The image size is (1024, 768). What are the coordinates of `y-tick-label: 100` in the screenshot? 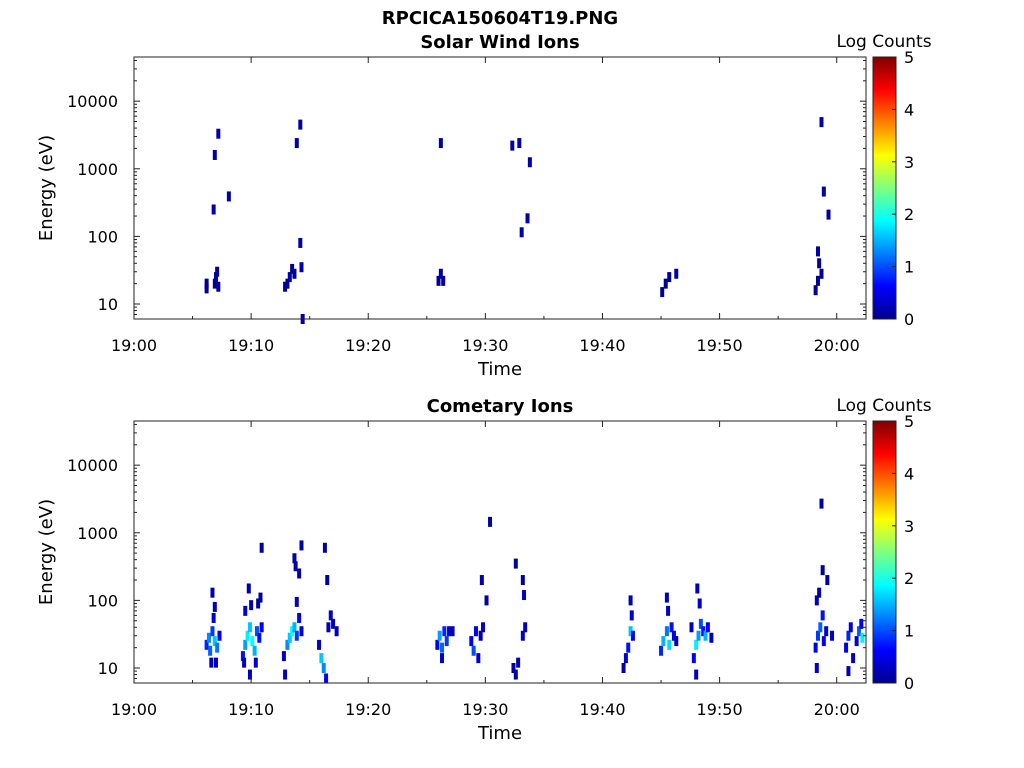 It's located at (102, 236).